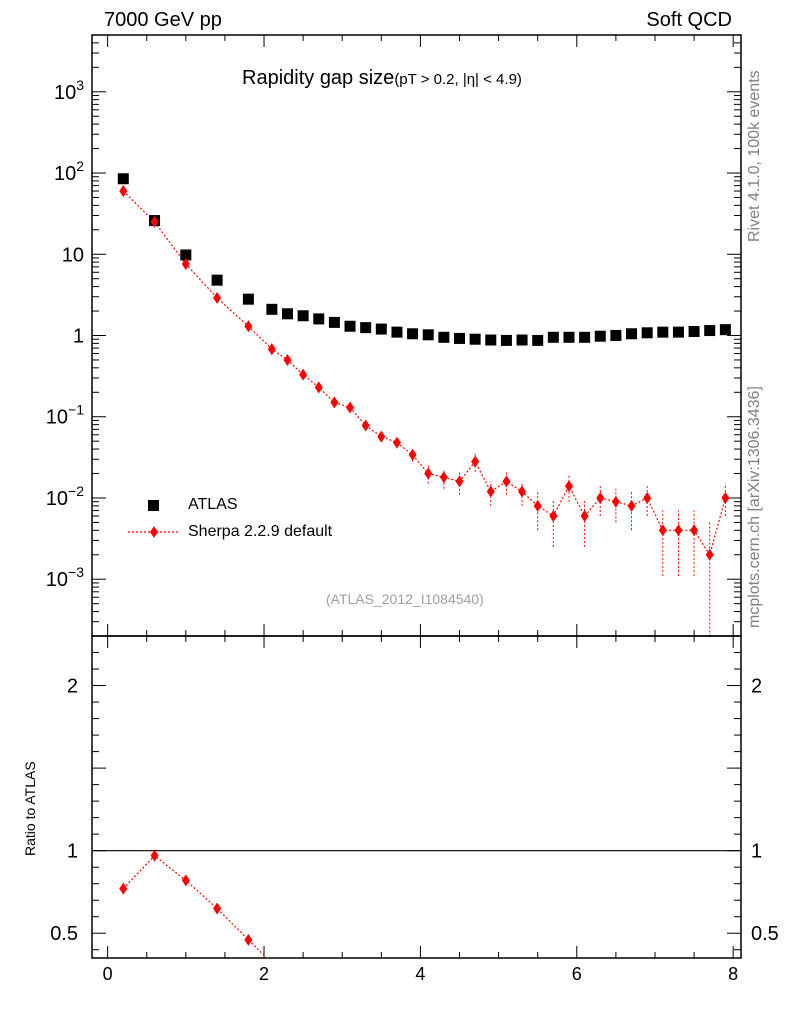 This screenshot has width=786, height=1024. I want to click on plot-title-cuts: (pT > 0.2, |η| < 4.9), so click(458, 79).